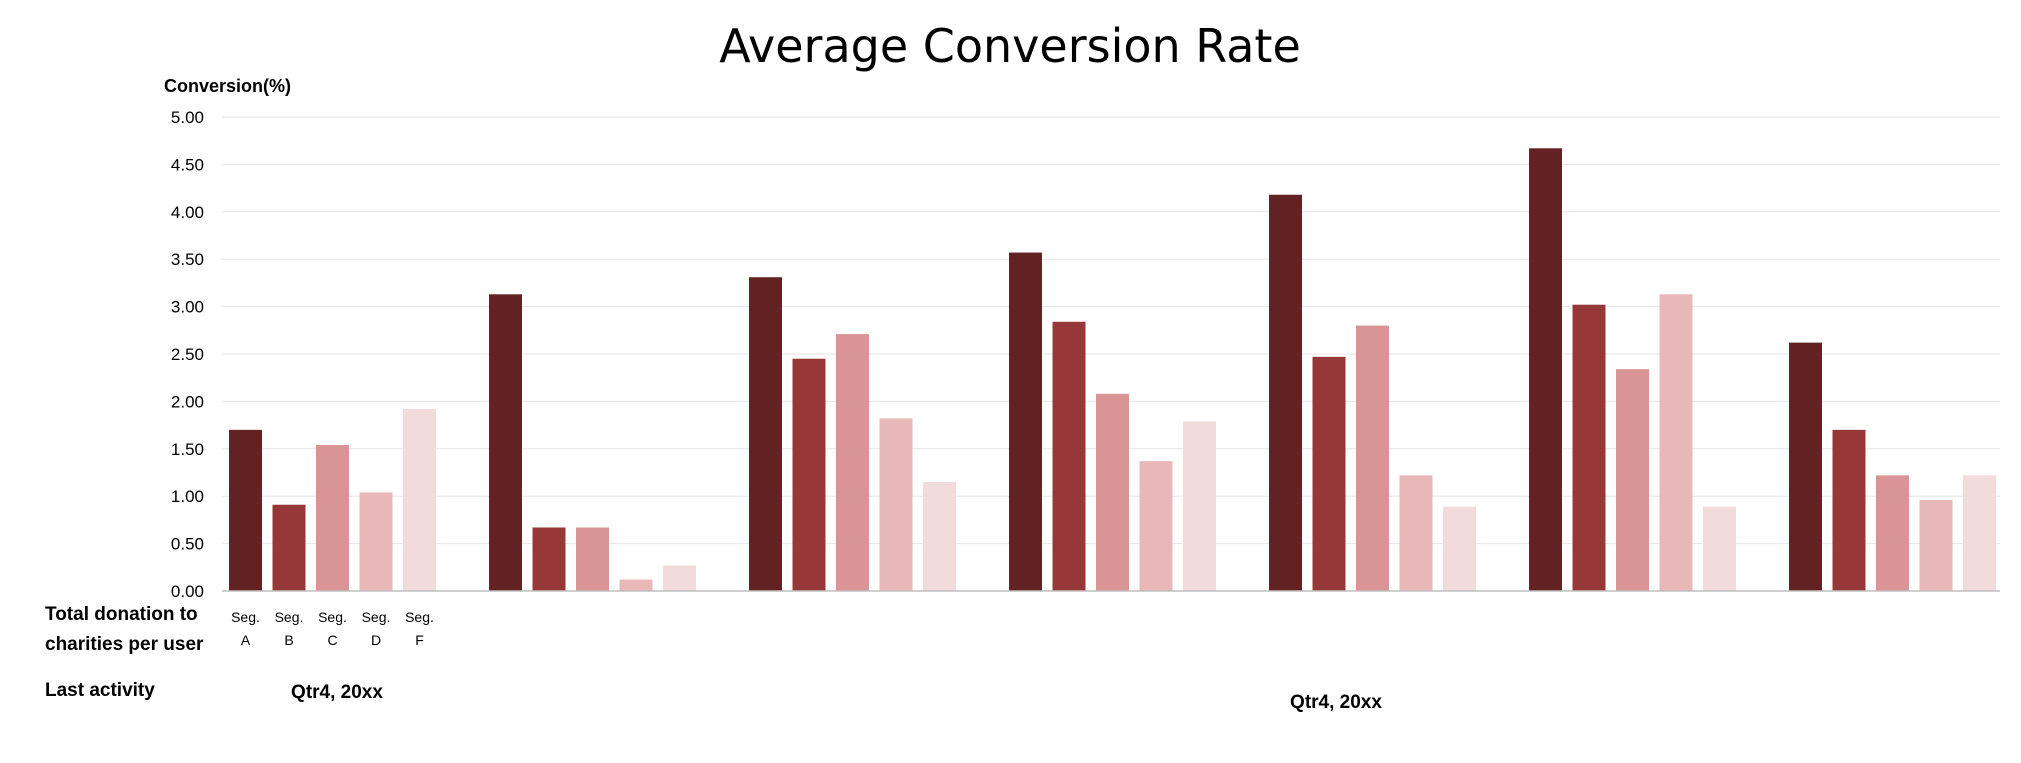 This screenshot has height=763, width=2021. What do you see at coordinates (1936, 545) in the screenshot?
I see `bar-group7-seg4` at bounding box center [1936, 545].